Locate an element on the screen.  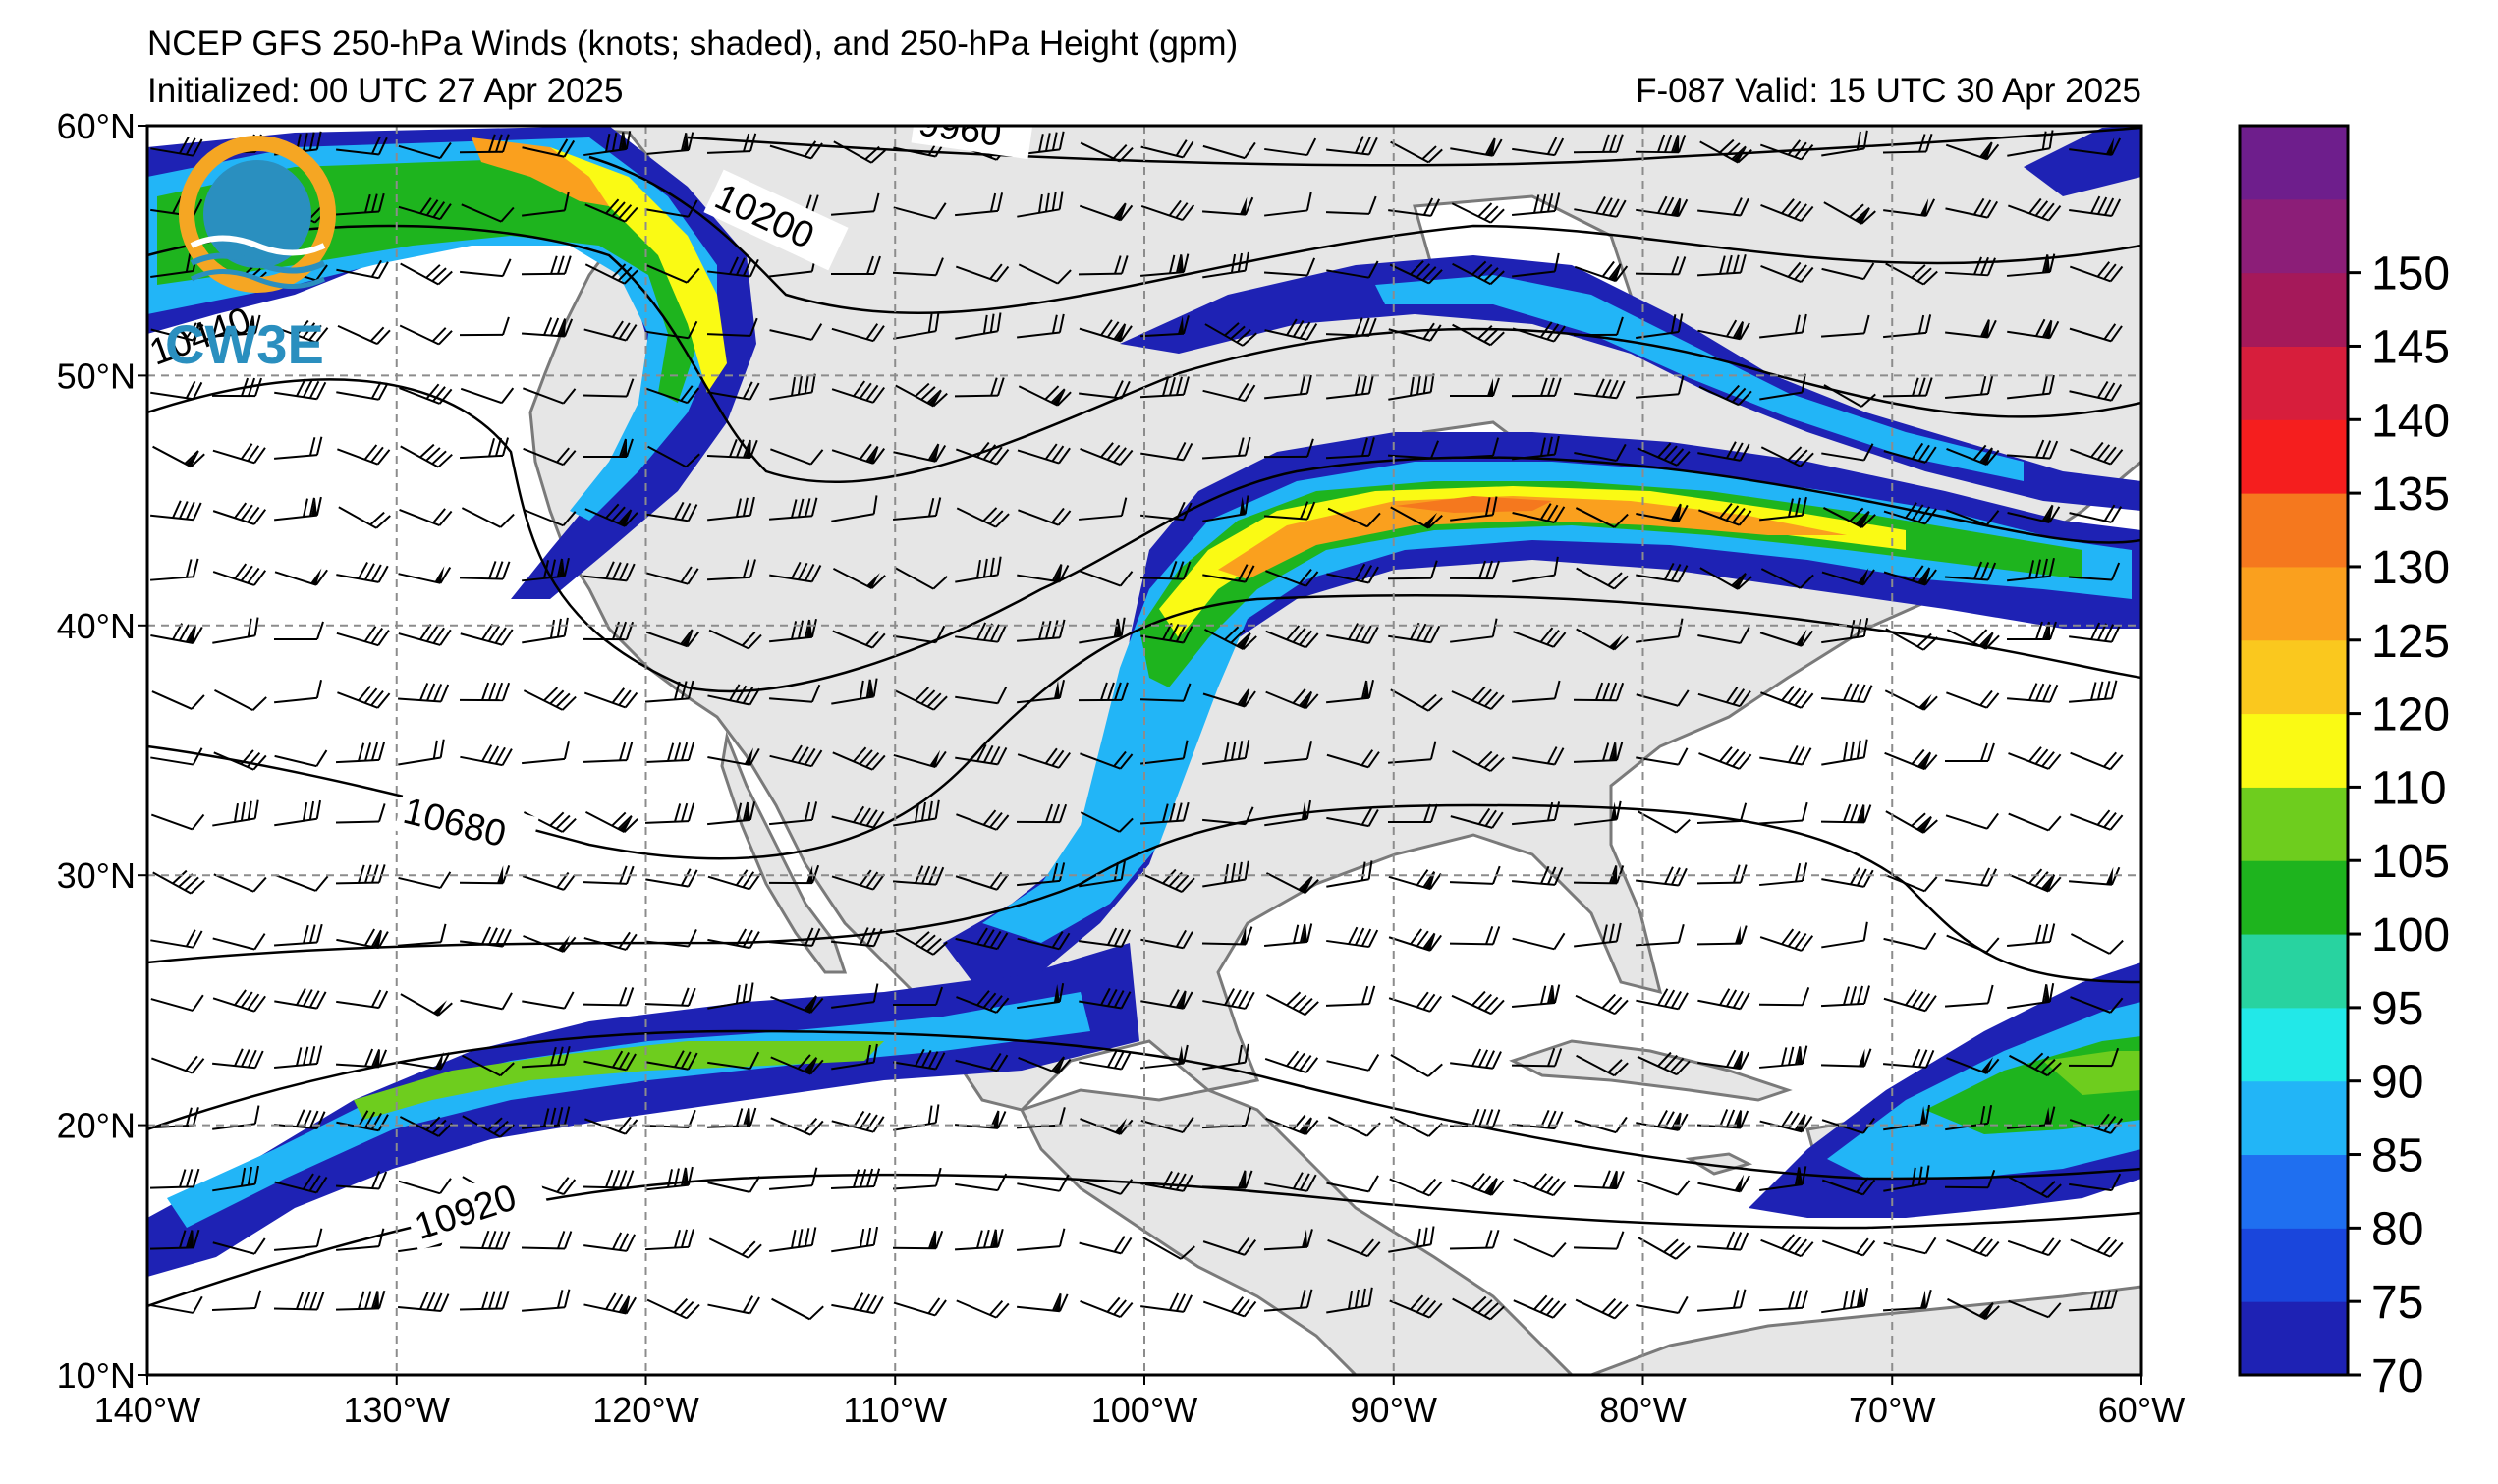
colorbar-tick-label: 90 is located at coordinates (2397, 1083).